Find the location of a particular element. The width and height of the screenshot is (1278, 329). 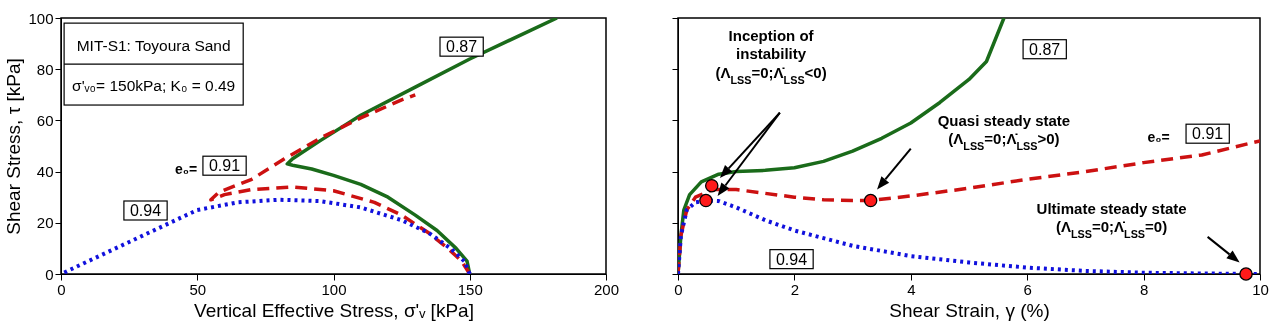

x-axis-title: Shear Strain, γ (%) is located at coordinates (969, 310).